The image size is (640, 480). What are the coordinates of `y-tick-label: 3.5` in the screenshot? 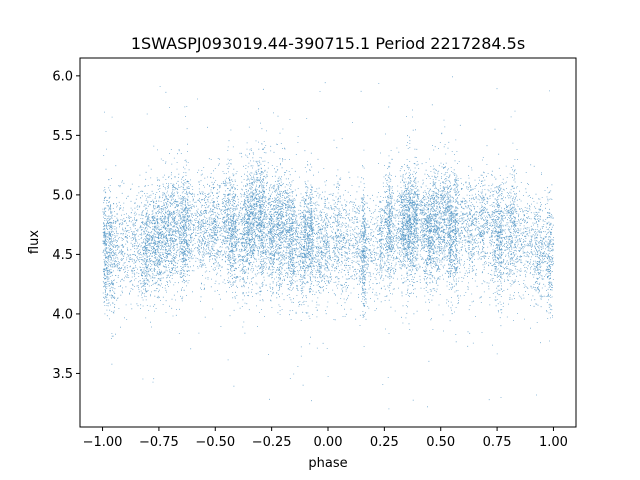 It's located at (62, 374).